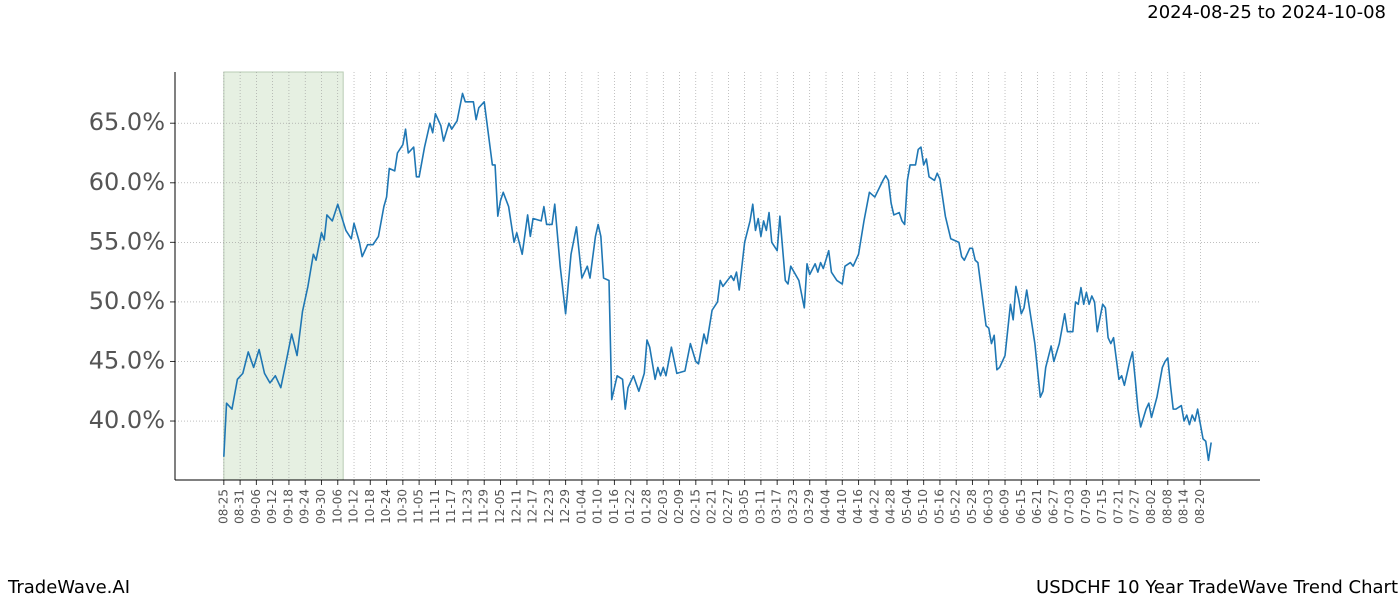 This screenshot has height=600, width=1400. Describe the element at coordinates (435, 506) in the screenshot. I see `x-tick-label: 11-11` at that location.